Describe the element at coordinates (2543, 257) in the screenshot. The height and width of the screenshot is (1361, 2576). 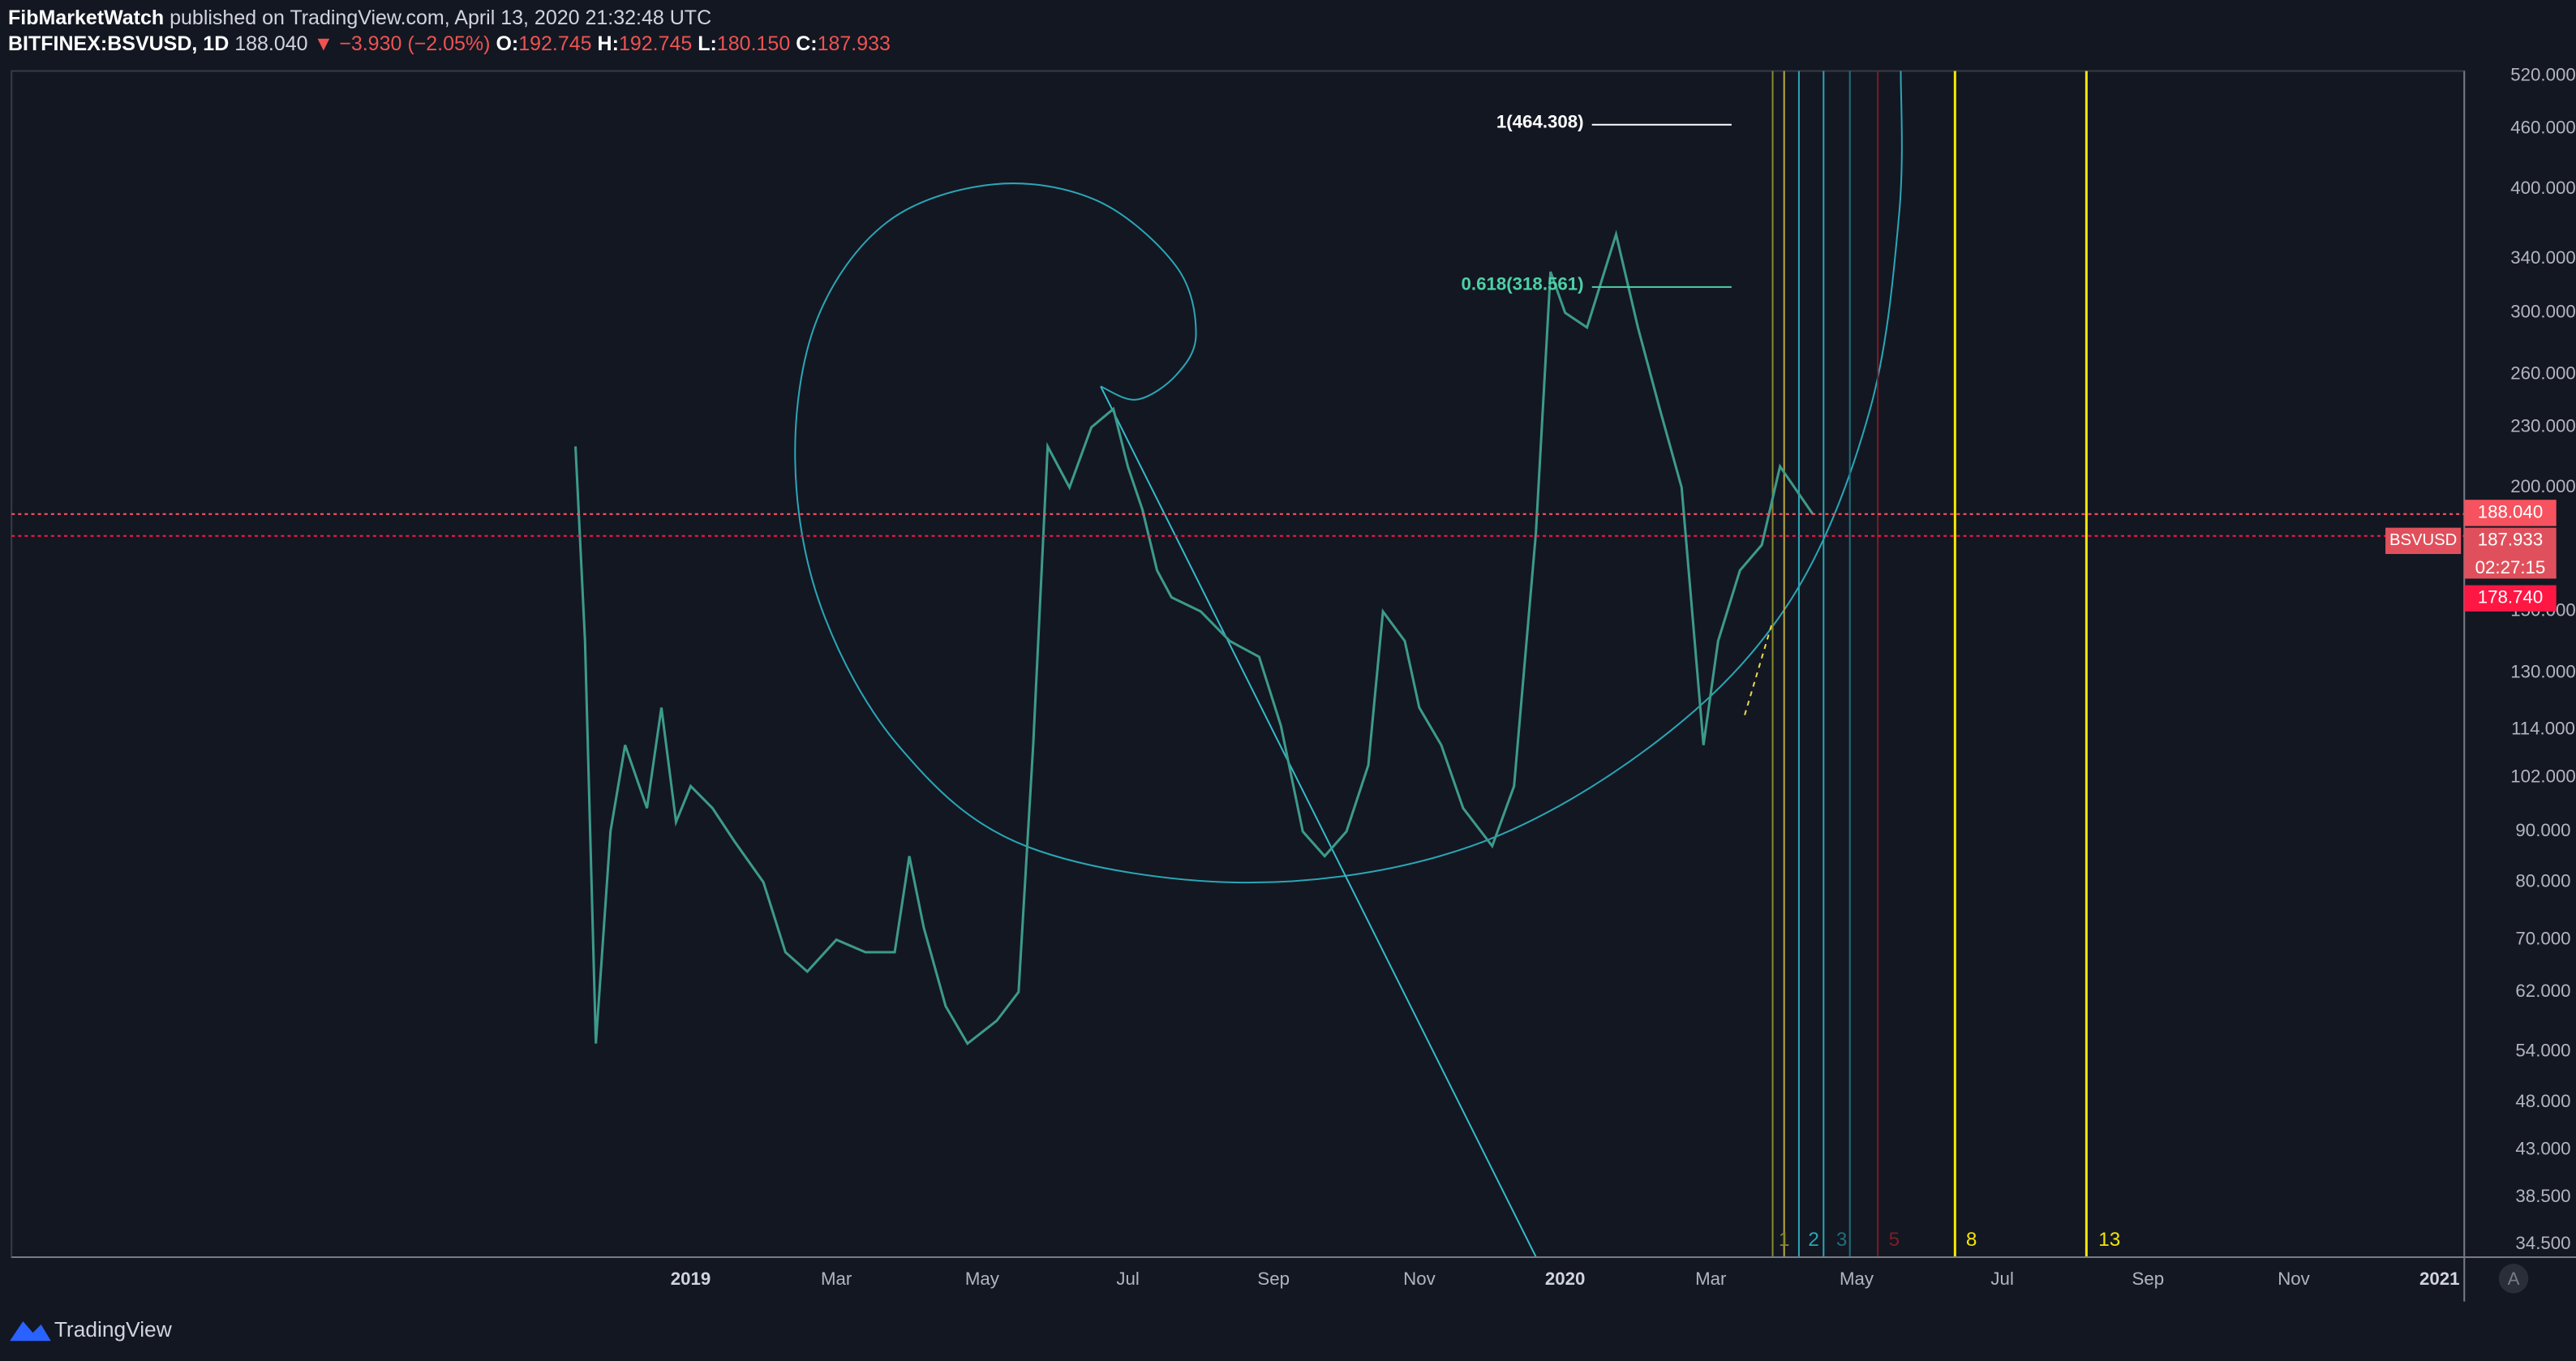
I see `y-tick-label: 340.000` at that location.